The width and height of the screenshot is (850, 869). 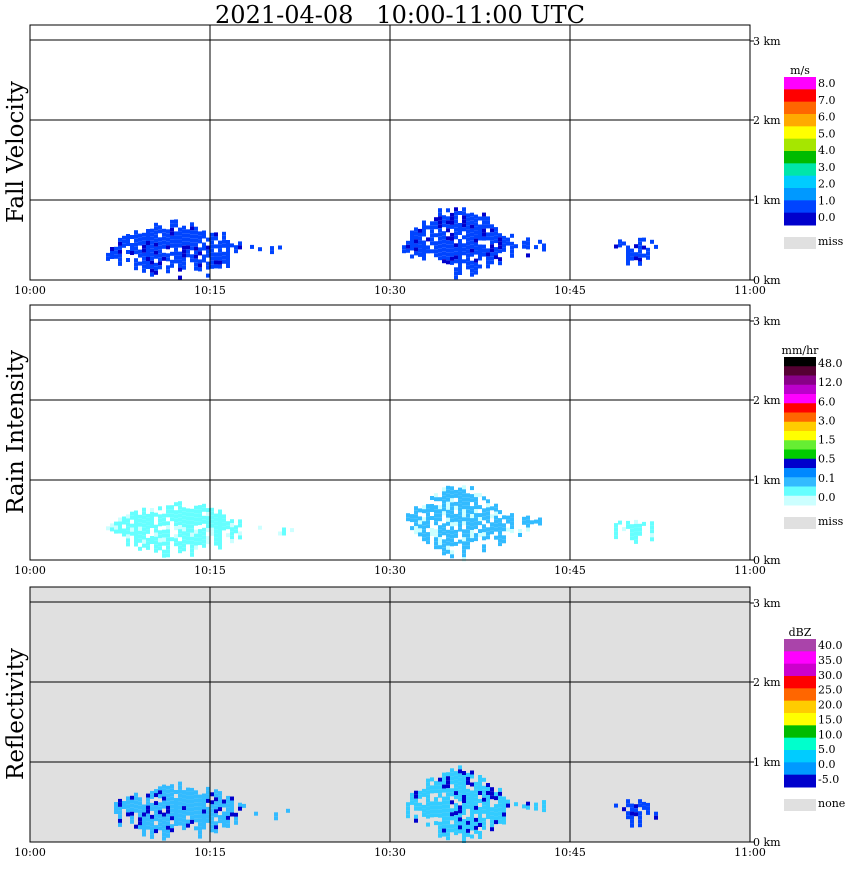 What do you see at coordinates (800, 207) in the screenshot?
I see `colorbar-swatch` at bounding box center [800, 207].